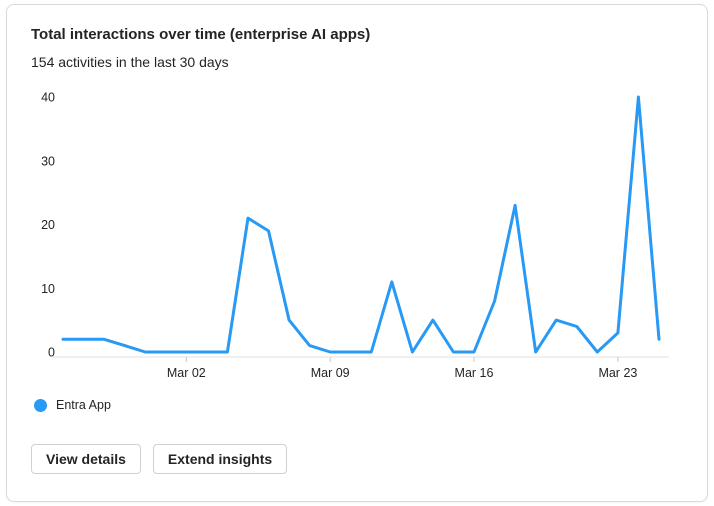 Image resolution: width=714 pixels, height=506 pixels. Describe the element at coordinates (48, 161) in the screenshot. I see `svg-text: 30` at that location.